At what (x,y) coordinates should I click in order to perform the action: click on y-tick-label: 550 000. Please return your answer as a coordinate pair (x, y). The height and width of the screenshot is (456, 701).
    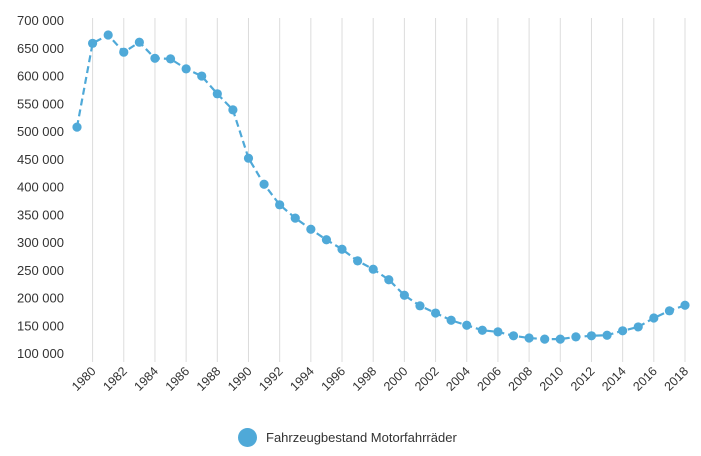
    Looking at the image, I should click on (40, 103).